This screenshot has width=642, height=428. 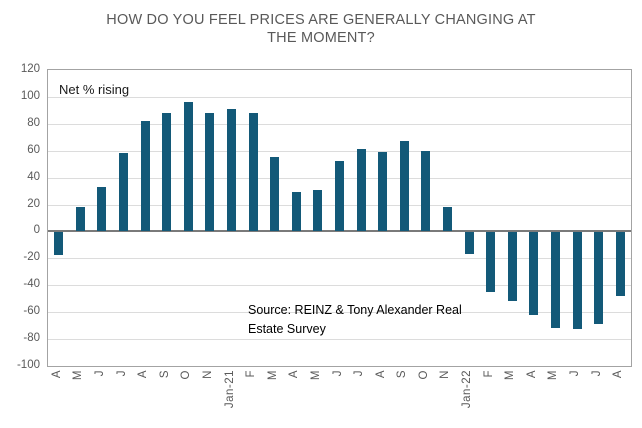 I want to click on y-tick-label: -100, so click(x=28, y=365).